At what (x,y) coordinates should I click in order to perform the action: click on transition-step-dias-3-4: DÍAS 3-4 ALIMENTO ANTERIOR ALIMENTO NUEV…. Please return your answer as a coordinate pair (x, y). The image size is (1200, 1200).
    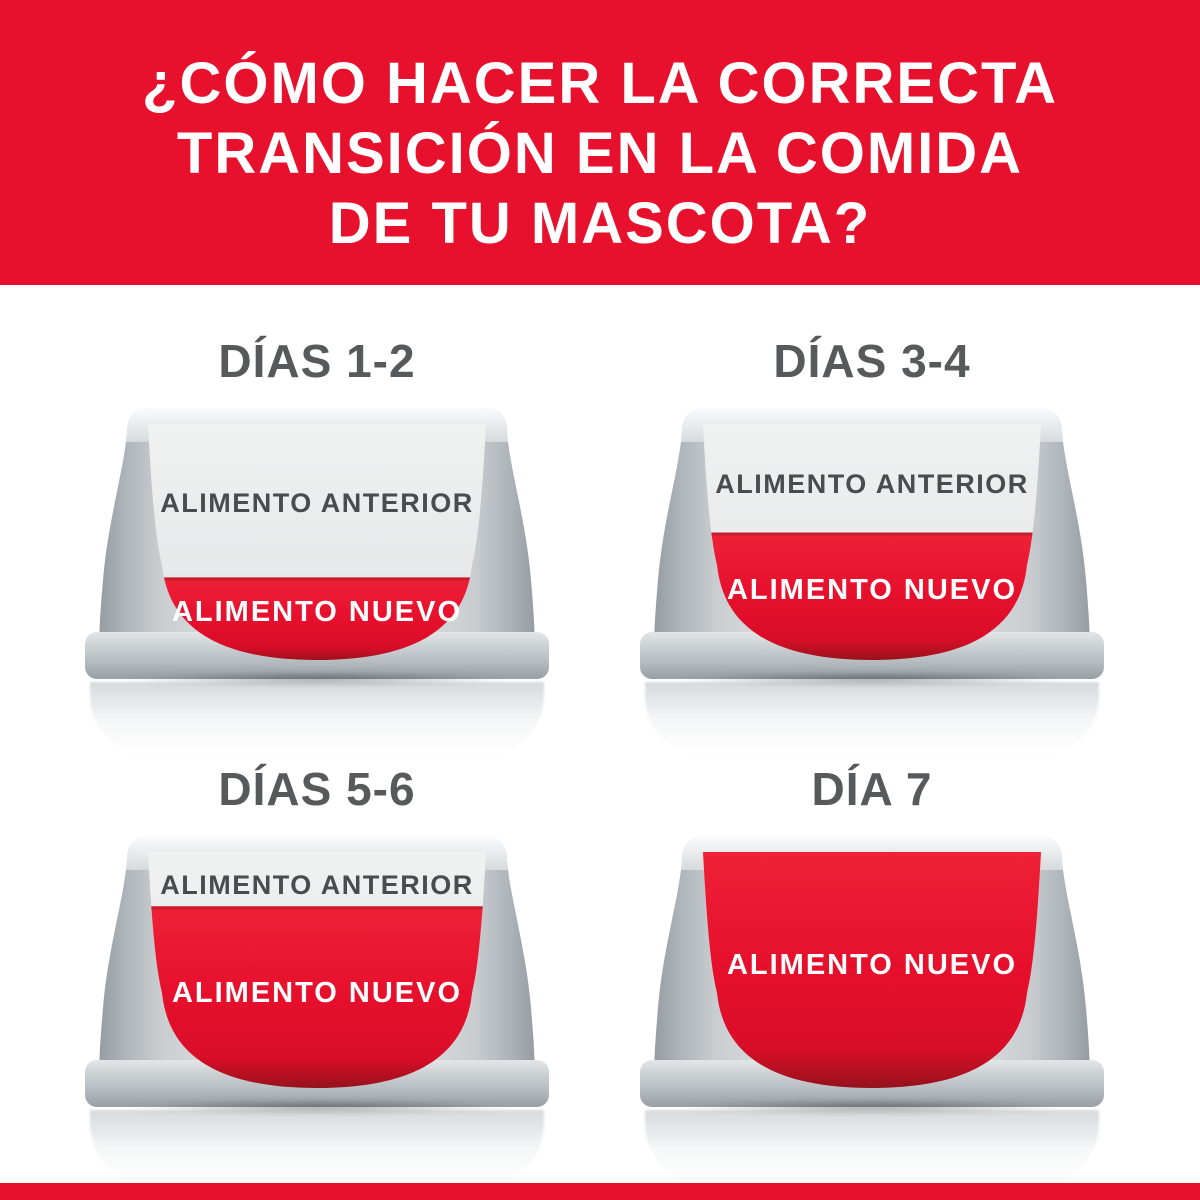
    Looking at the image, I should click on (872, 543).